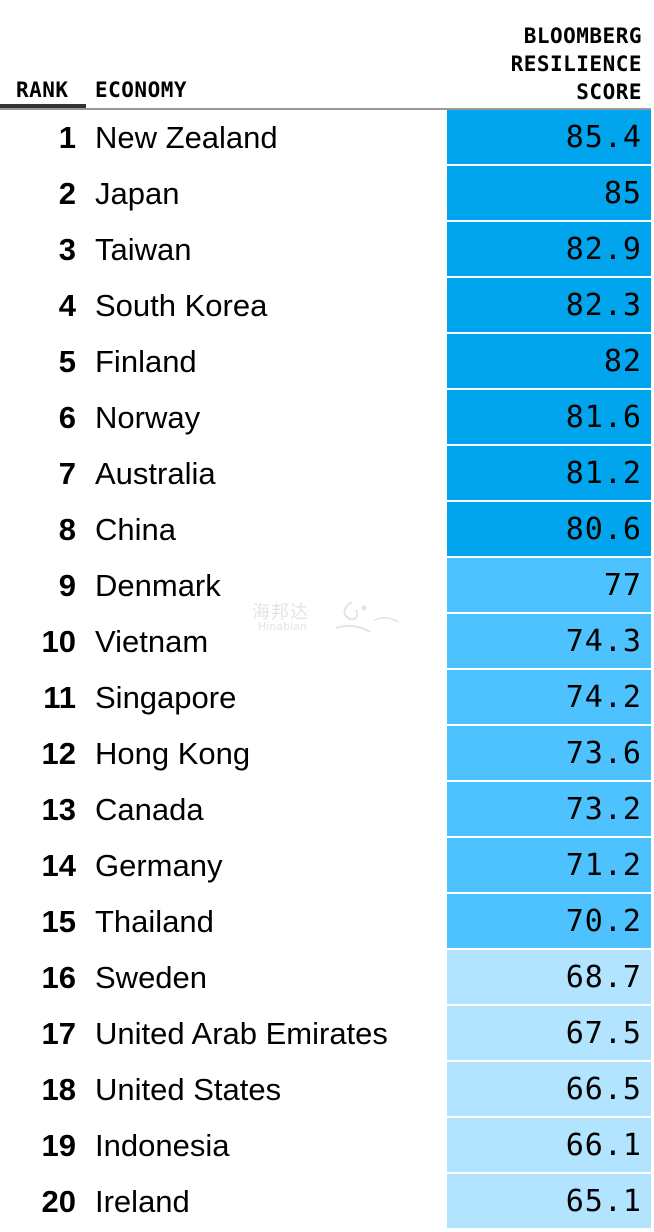 This screenshot has height=1232, width=654. I want to click on table-row: 3 Taiwan 82.9, so click(327, 250).